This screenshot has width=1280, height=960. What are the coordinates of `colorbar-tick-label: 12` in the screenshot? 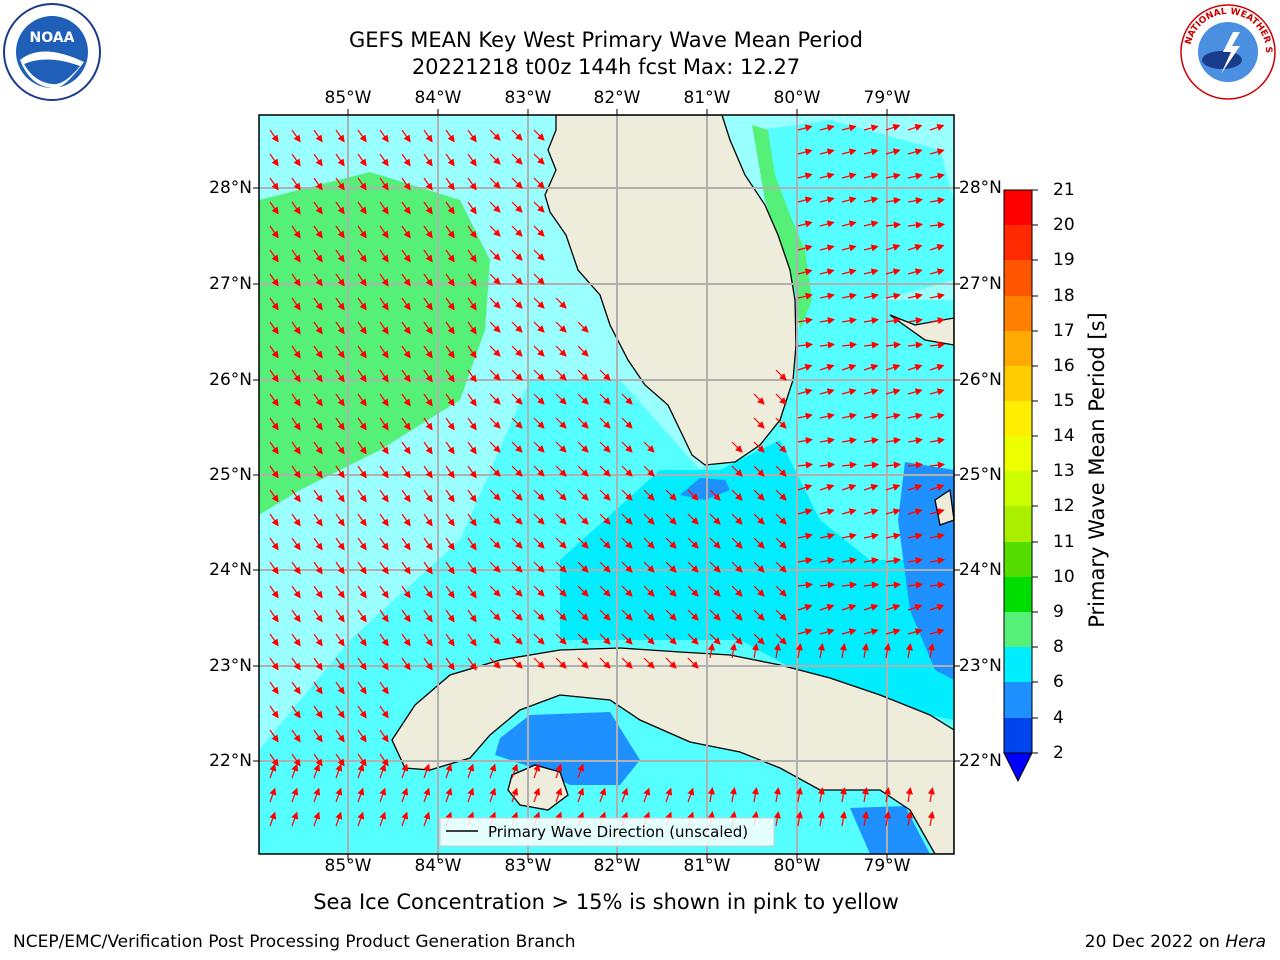 It's located at (1064, 506).